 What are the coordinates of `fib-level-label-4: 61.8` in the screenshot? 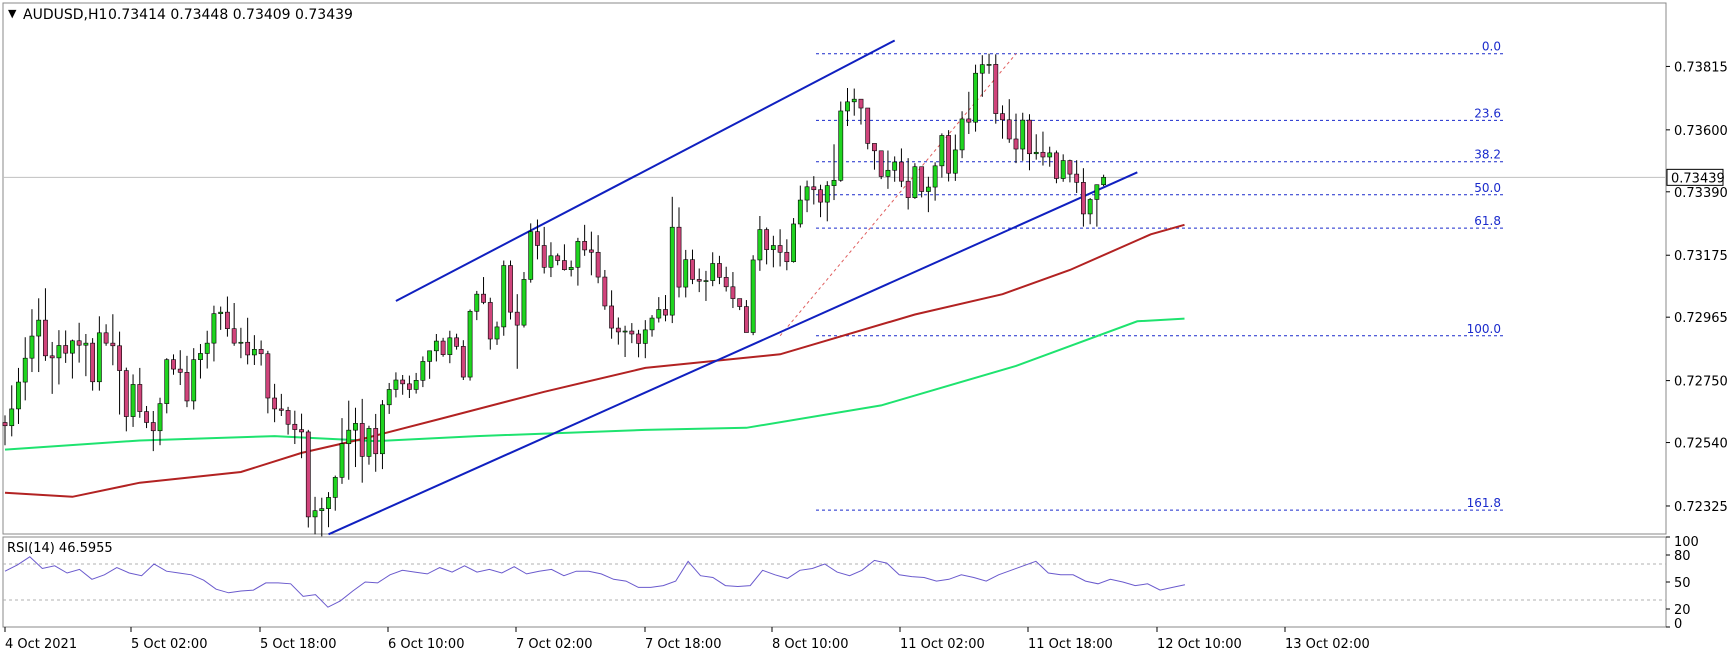 It's located at (1487, 221).